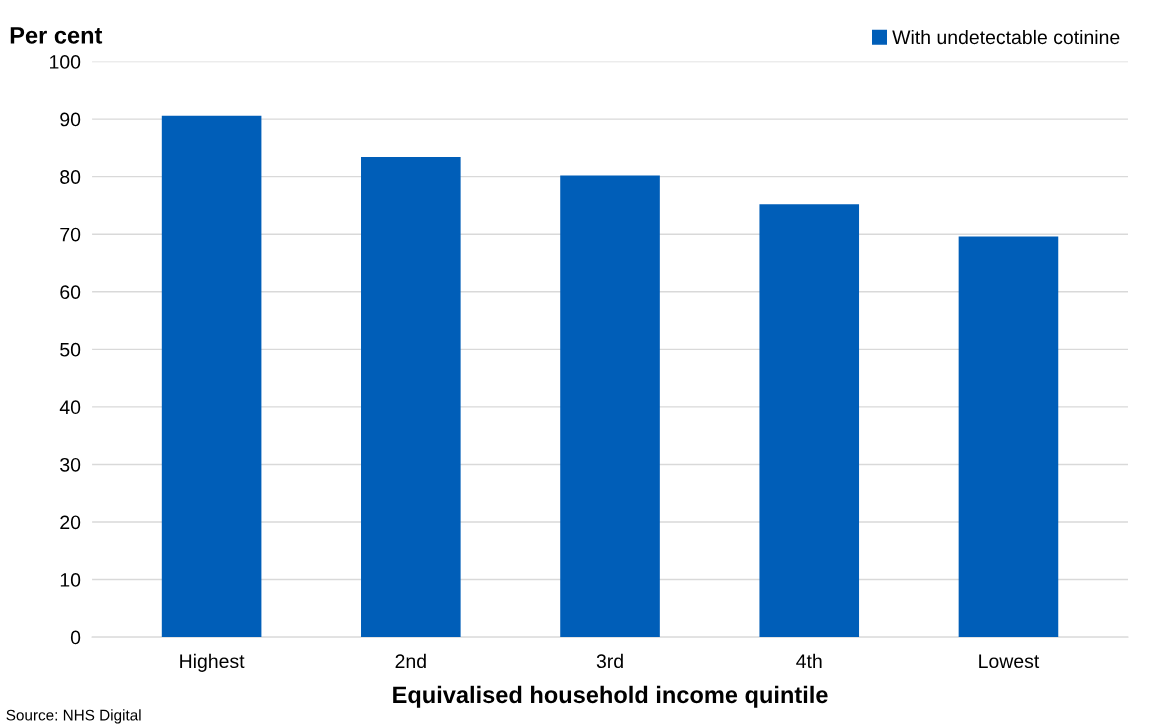 The image size is (1151, 724). I want to click on y-tick-label: 0, so click(75, 637).